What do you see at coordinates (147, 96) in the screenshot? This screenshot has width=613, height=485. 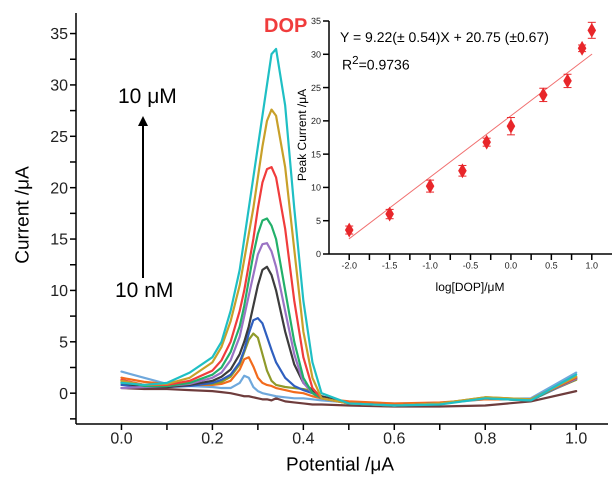 I see `annotation: 10 μM` at bounding box center [147, 96].